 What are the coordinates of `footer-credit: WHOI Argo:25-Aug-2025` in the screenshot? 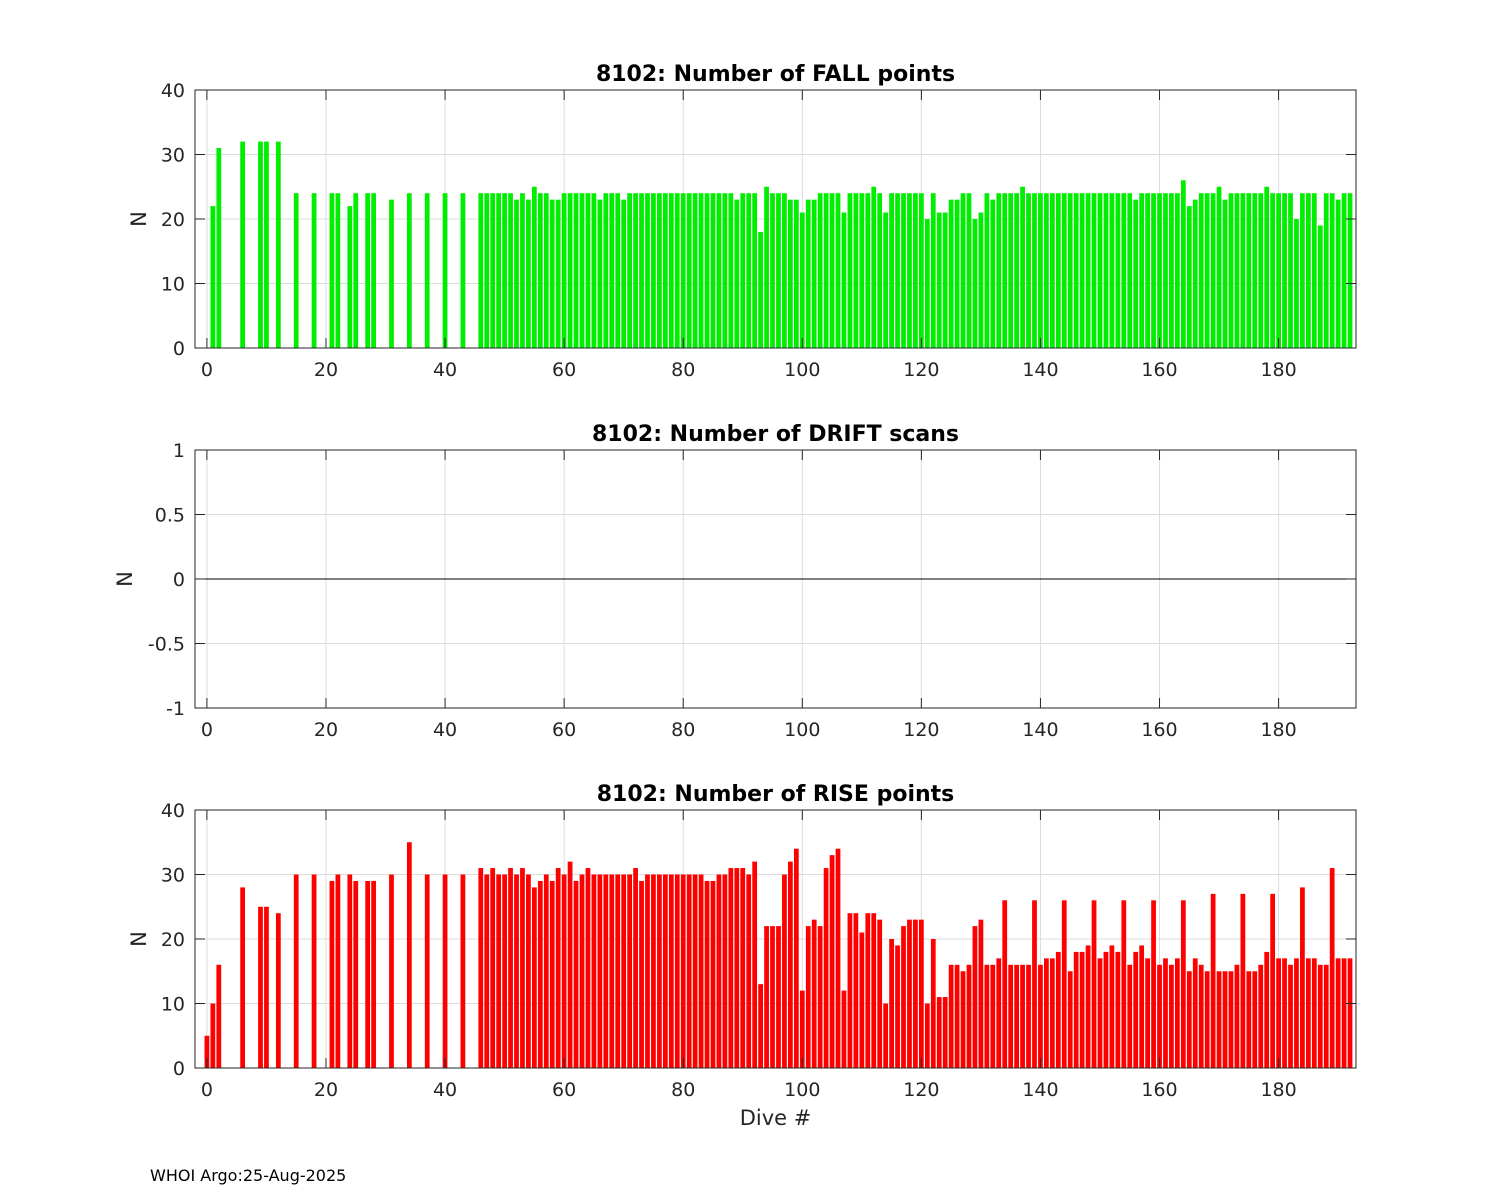 It's located at (248, 1175).